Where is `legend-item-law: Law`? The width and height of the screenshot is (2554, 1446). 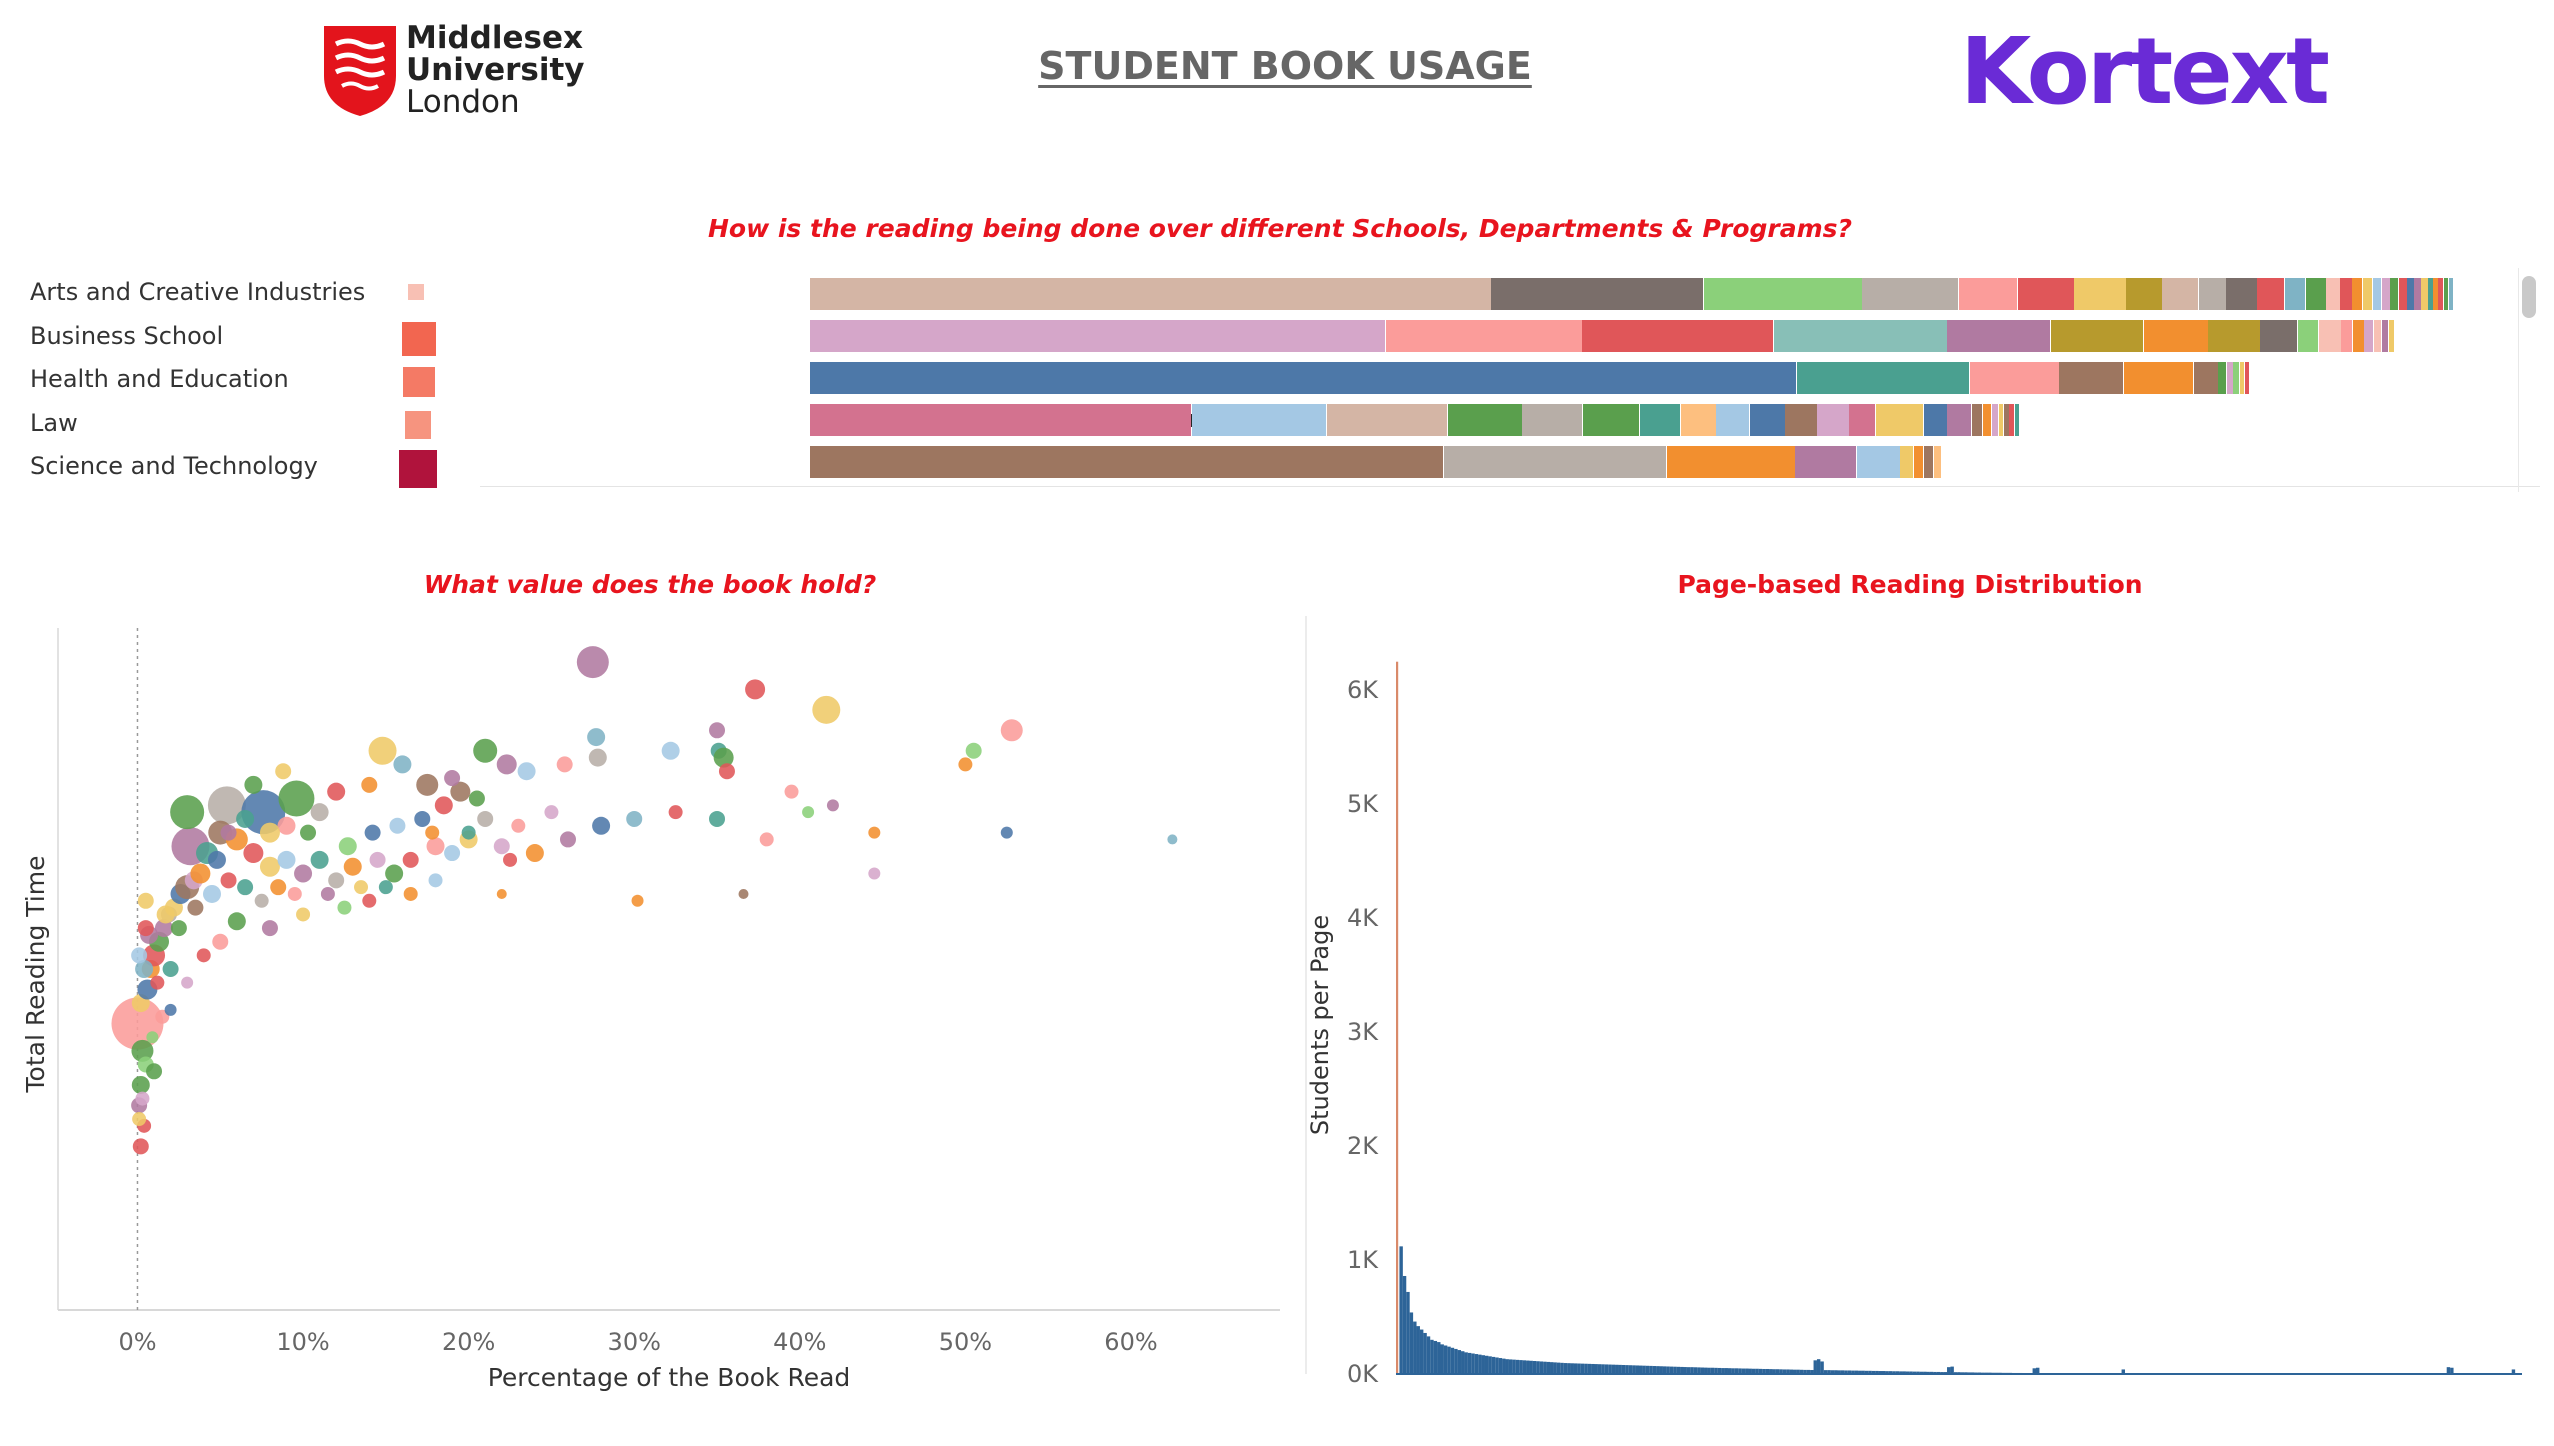 legend-item-law: Law is located at coordinates (240, 425).